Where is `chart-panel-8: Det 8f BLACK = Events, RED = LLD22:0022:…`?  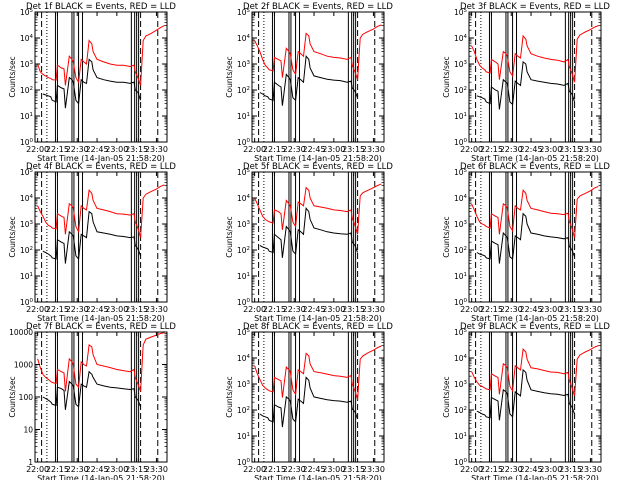
chart-panel-8: Det 8f BLACK = Events, RED = LLD22:0022:… is located at coordinates (309, 401).